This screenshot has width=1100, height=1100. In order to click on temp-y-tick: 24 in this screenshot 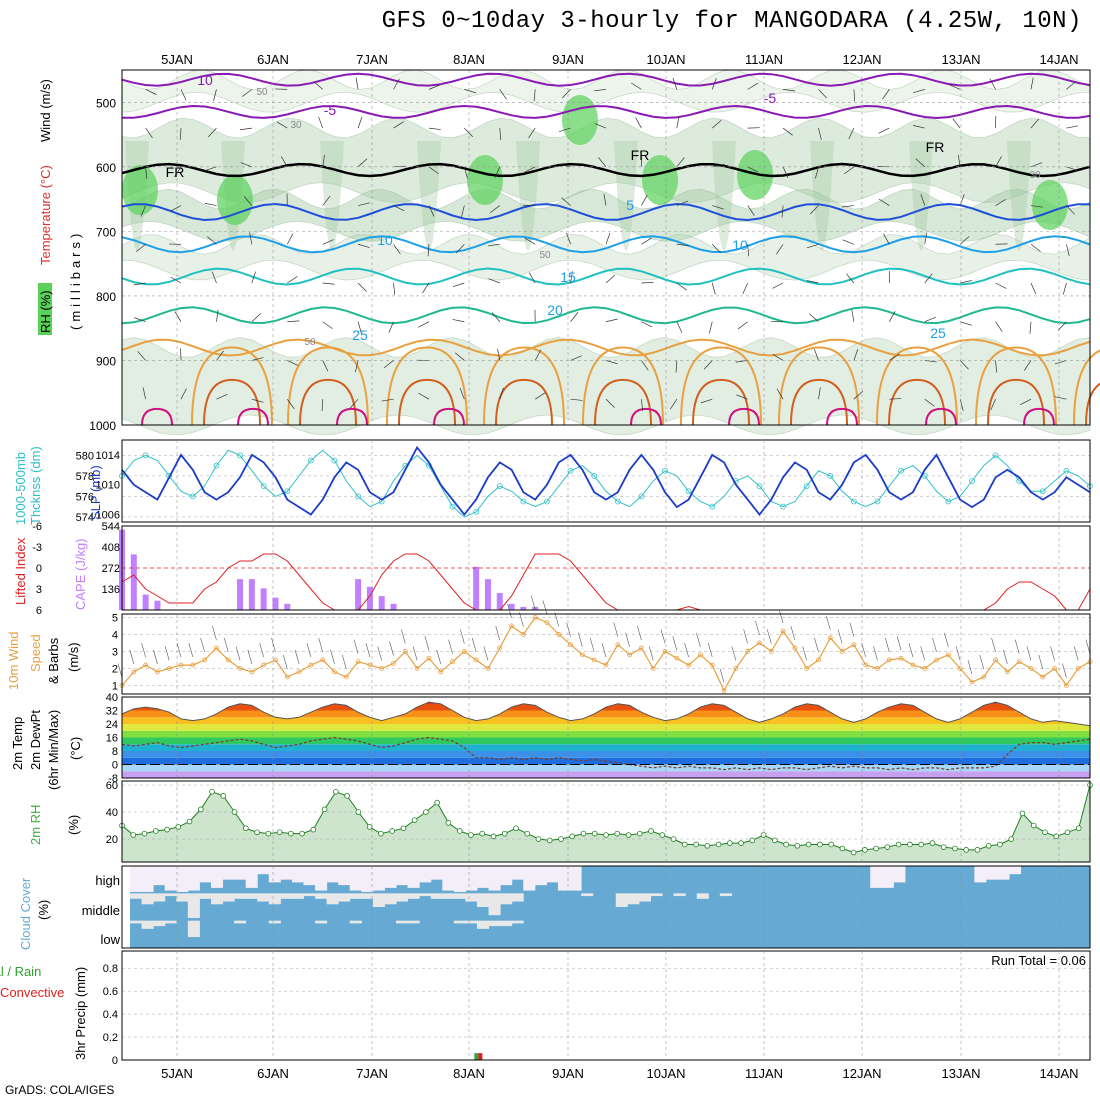, I will do `click(112, 725)`.